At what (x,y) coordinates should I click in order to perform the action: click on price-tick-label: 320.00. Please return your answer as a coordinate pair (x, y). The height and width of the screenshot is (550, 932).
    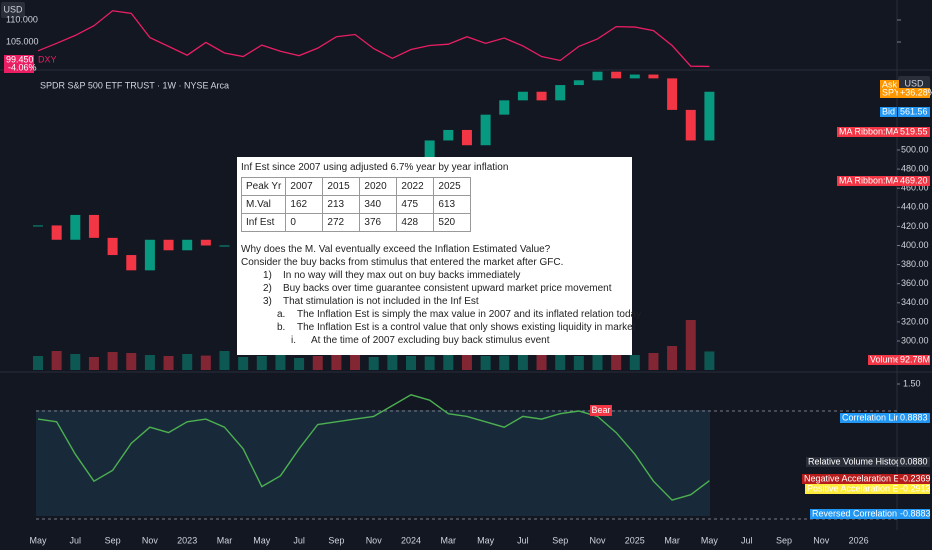
    Looking at the image, I should click on (915, 321).